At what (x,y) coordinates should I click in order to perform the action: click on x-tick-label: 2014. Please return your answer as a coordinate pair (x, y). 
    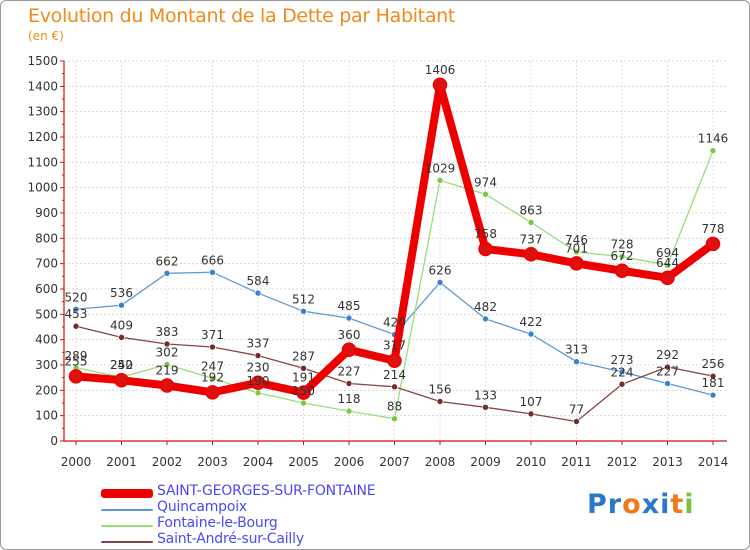
    Looking at the image, I should click on (713, 462).